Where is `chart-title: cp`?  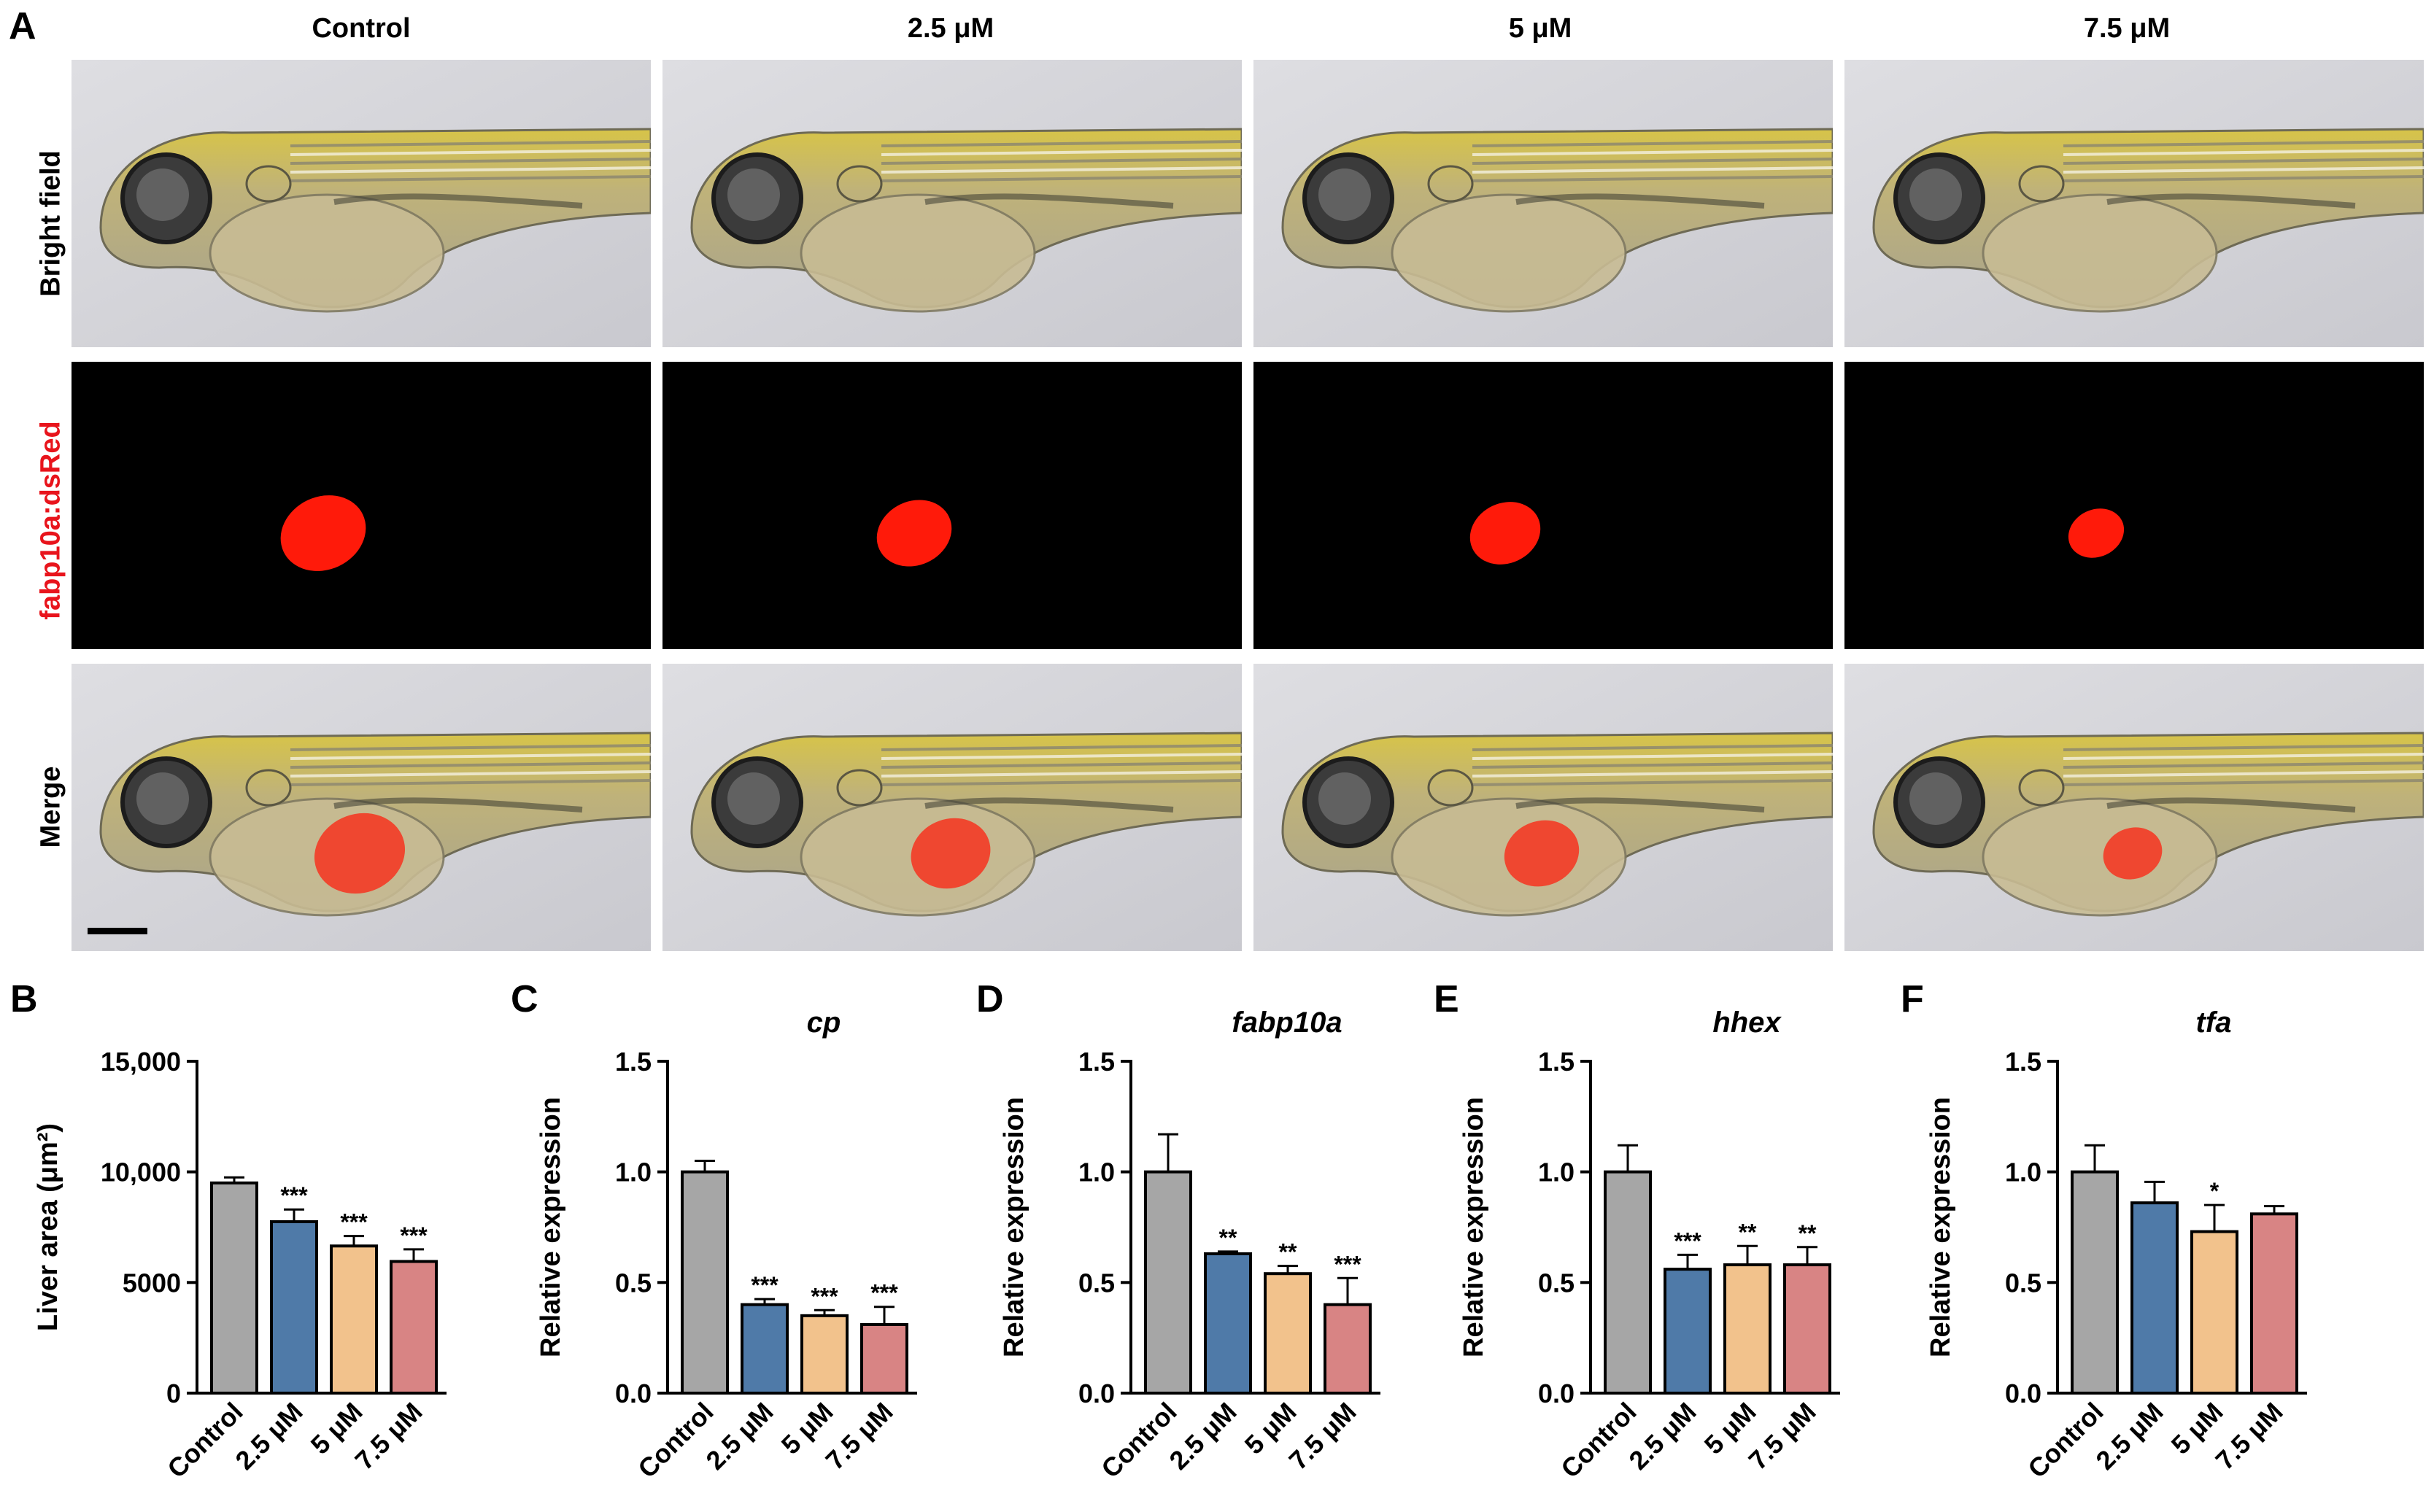
chart-title: cp is located at coordinates (824, 1023).